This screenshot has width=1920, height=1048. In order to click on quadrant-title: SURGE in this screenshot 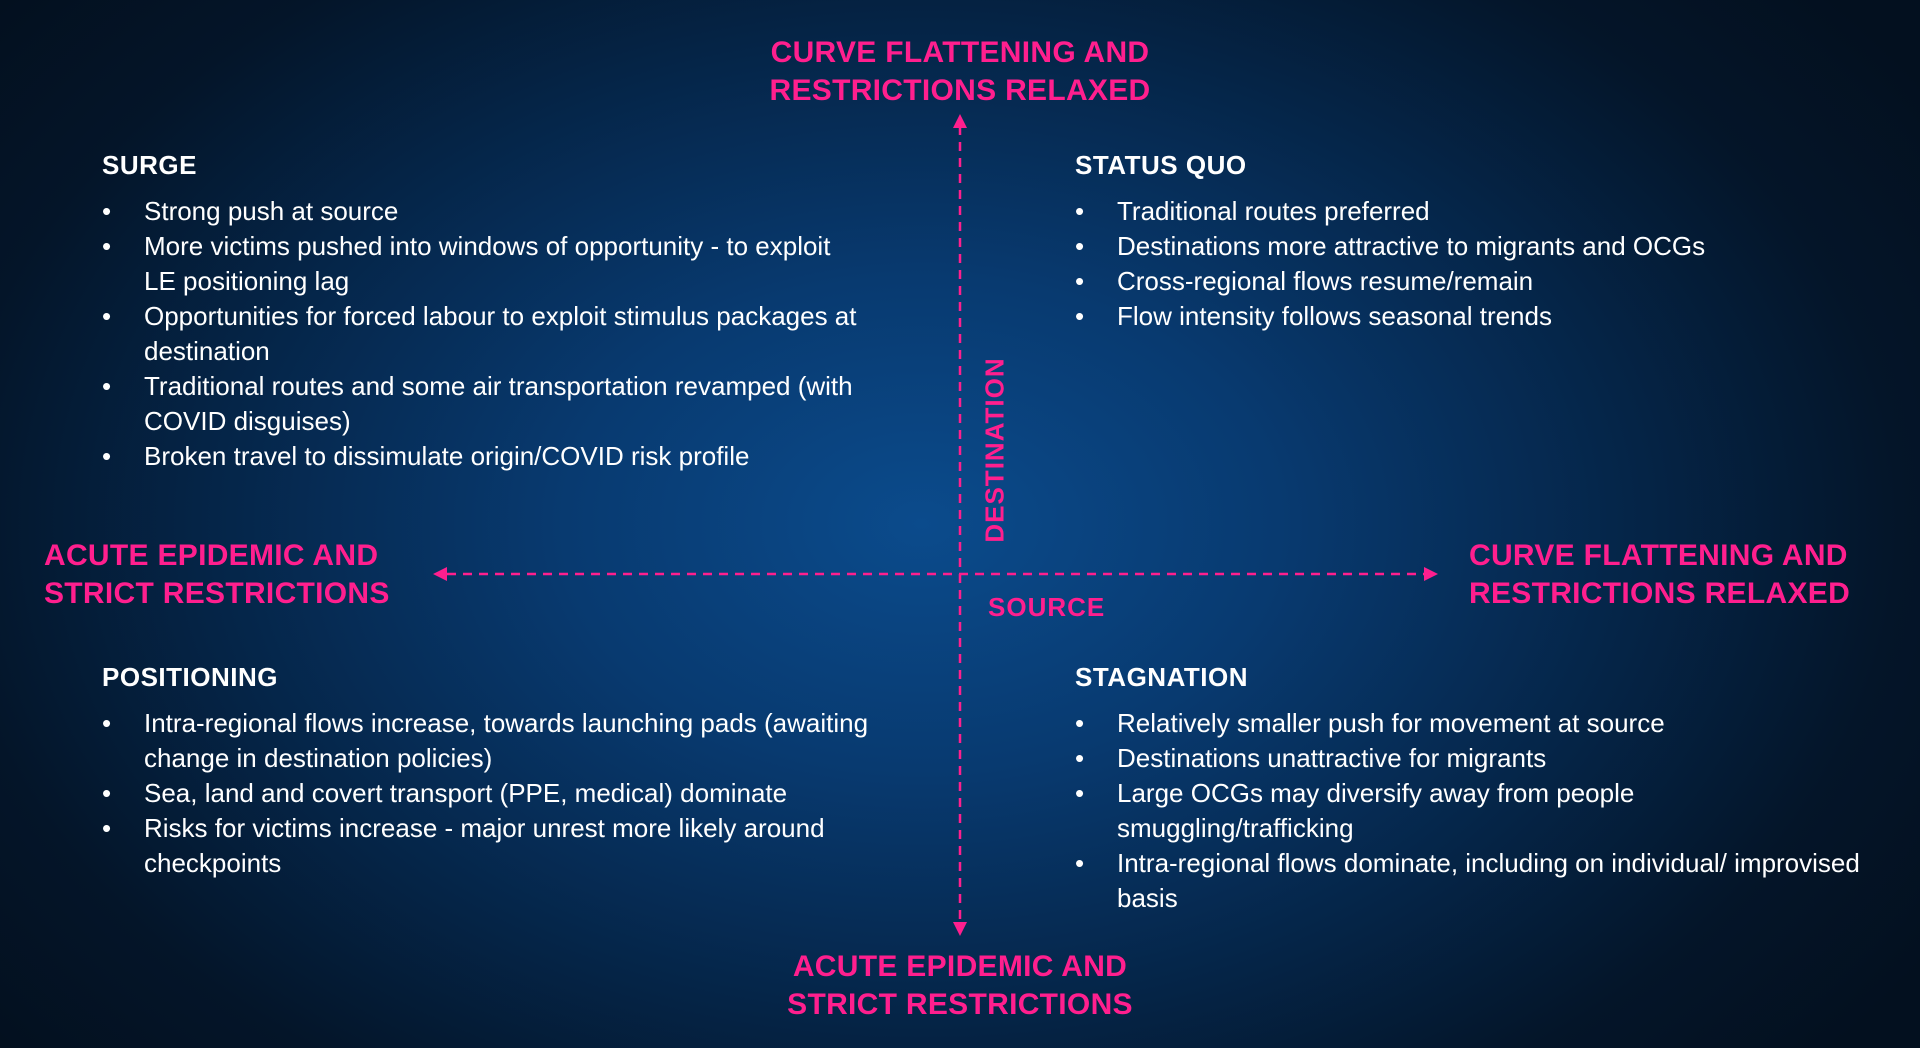, I will do `click(149, 165)`.